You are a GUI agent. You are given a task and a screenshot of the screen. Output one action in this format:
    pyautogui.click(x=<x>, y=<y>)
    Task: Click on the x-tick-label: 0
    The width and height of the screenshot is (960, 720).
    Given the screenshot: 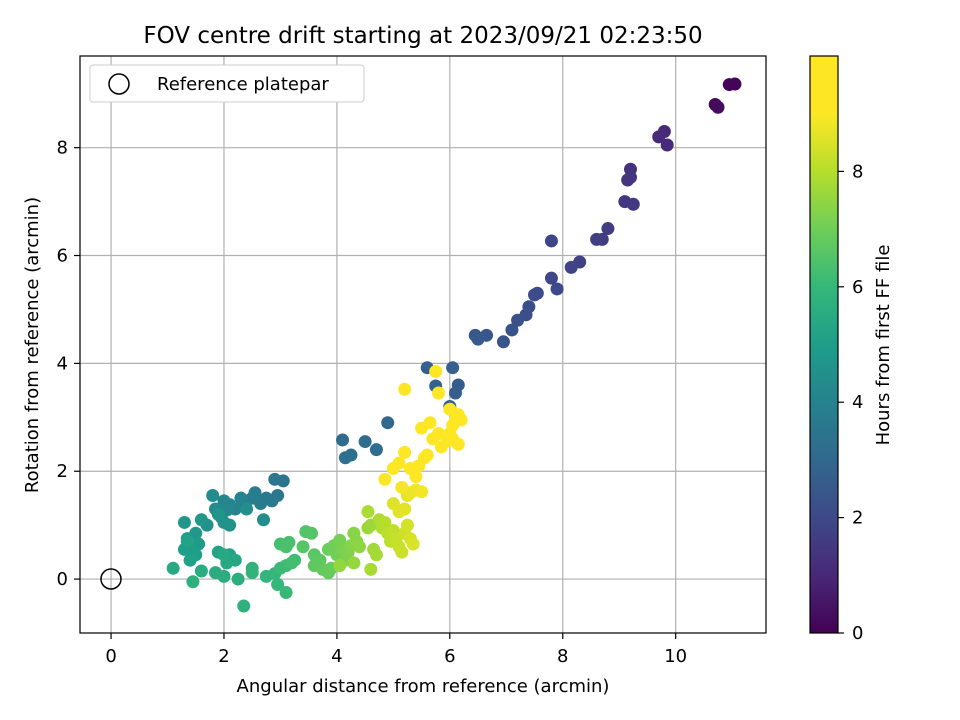 What is the action you would take?
    pyautogui.click(x=110, y=656)
    